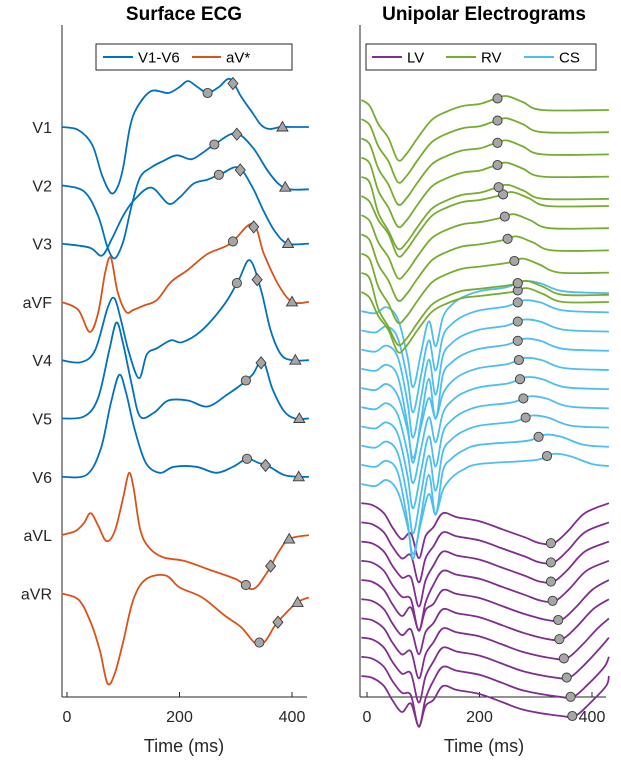 The image size is (621, 761). What do you see at coordinates (38, 536) in the screenshot?
I see `lead-label: aVL` at bounding box center [38, 536].